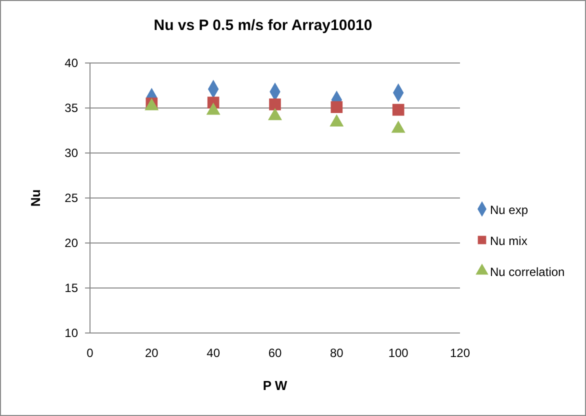 This screenshot has height=416, width=586. I want to click on chart-title: Nu vs P 0.5 m/s for Array10010, so click(263, 25).